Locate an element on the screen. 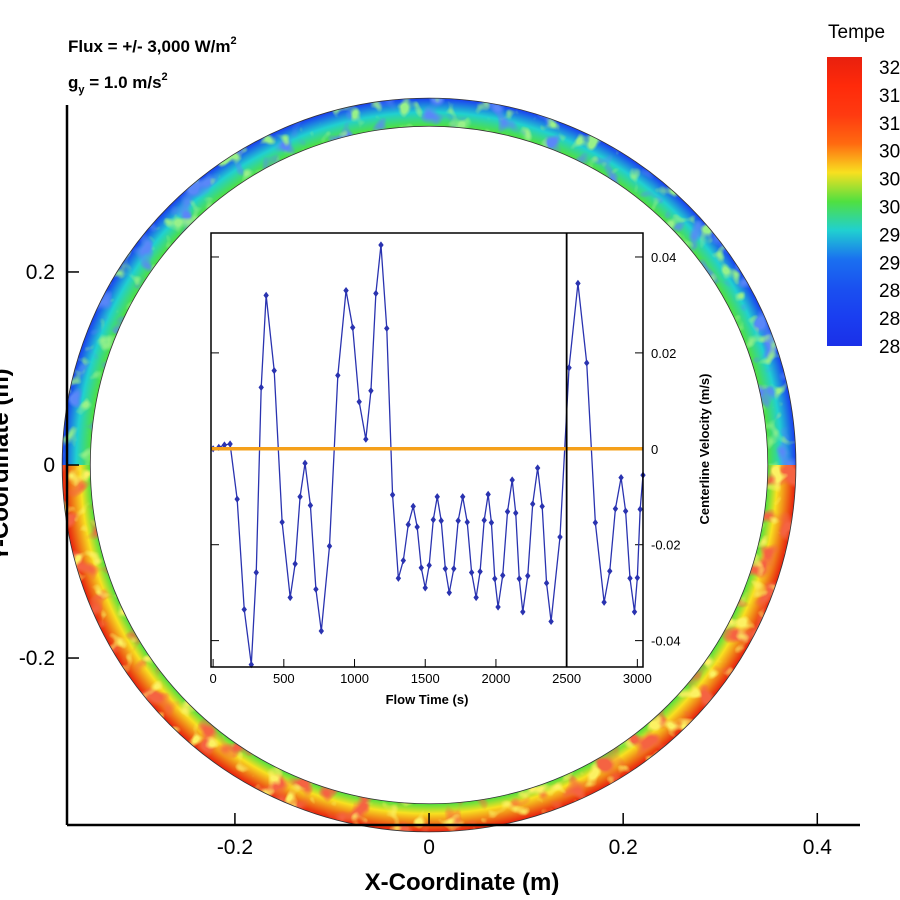 The height and width of the screenshot is (900, 900). inset-y-tick-label: 0.04 is located at coordinates (663, 257).